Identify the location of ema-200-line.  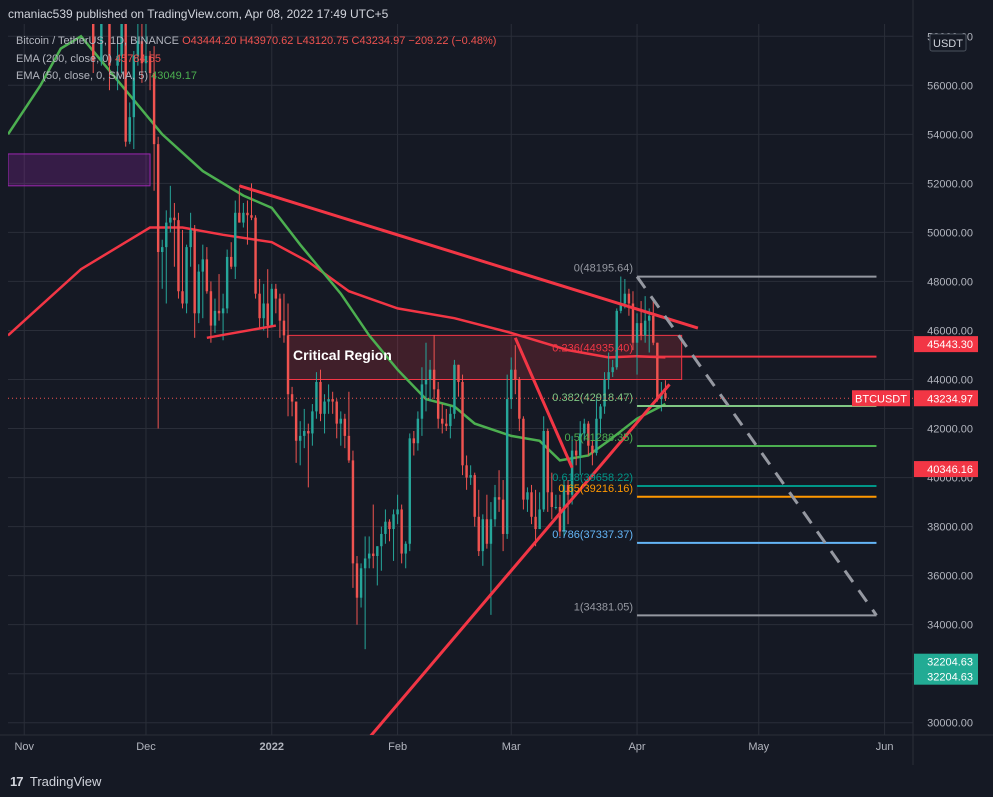
(337, 292).